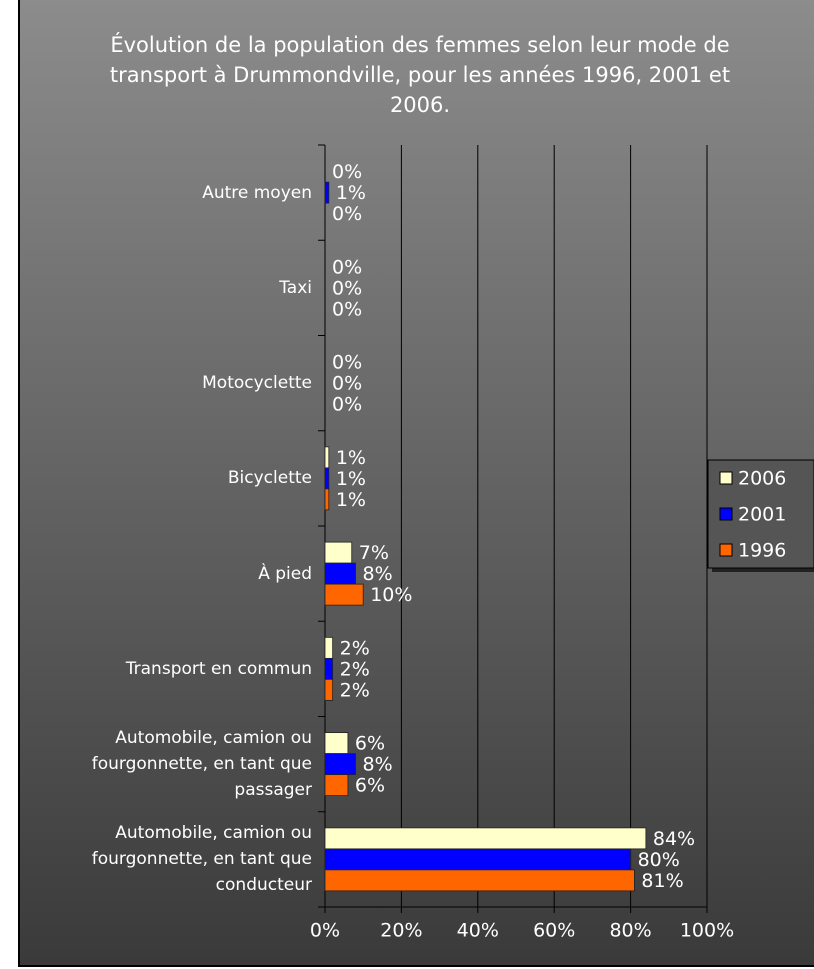 Image resolution: width=814 pixels, height=969 pixels. I want to click on legend-label: 1996, so click(762, 551).